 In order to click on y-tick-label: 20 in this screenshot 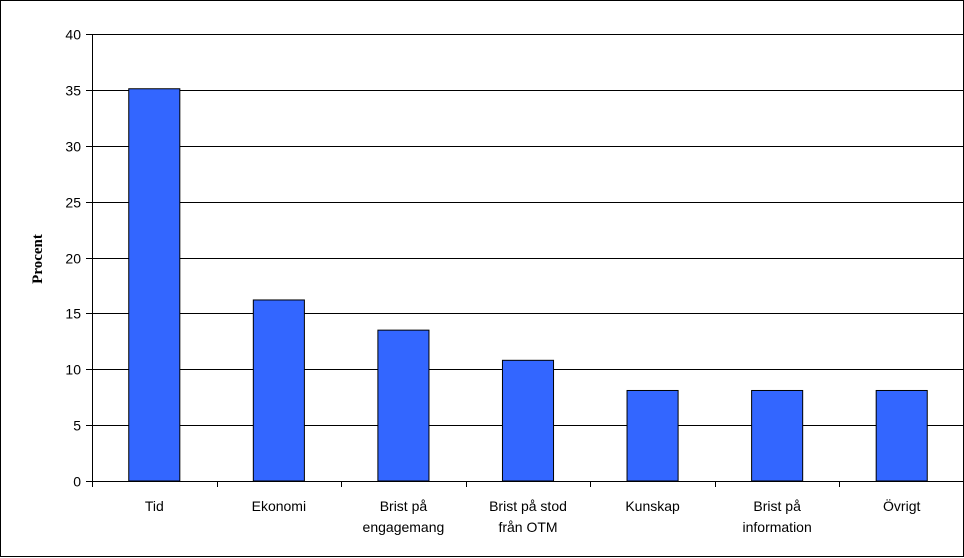, I will do `click(73, 259)`.